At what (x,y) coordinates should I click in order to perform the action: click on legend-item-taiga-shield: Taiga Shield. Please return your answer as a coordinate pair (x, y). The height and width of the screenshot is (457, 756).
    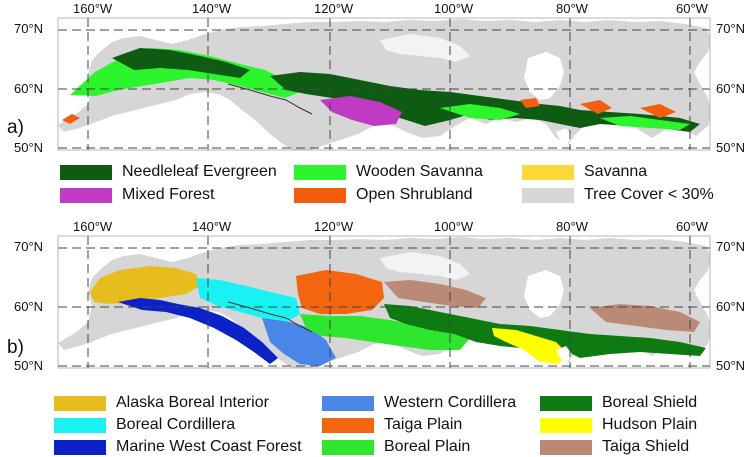
    Looking at the image, I should click on (614, 447).